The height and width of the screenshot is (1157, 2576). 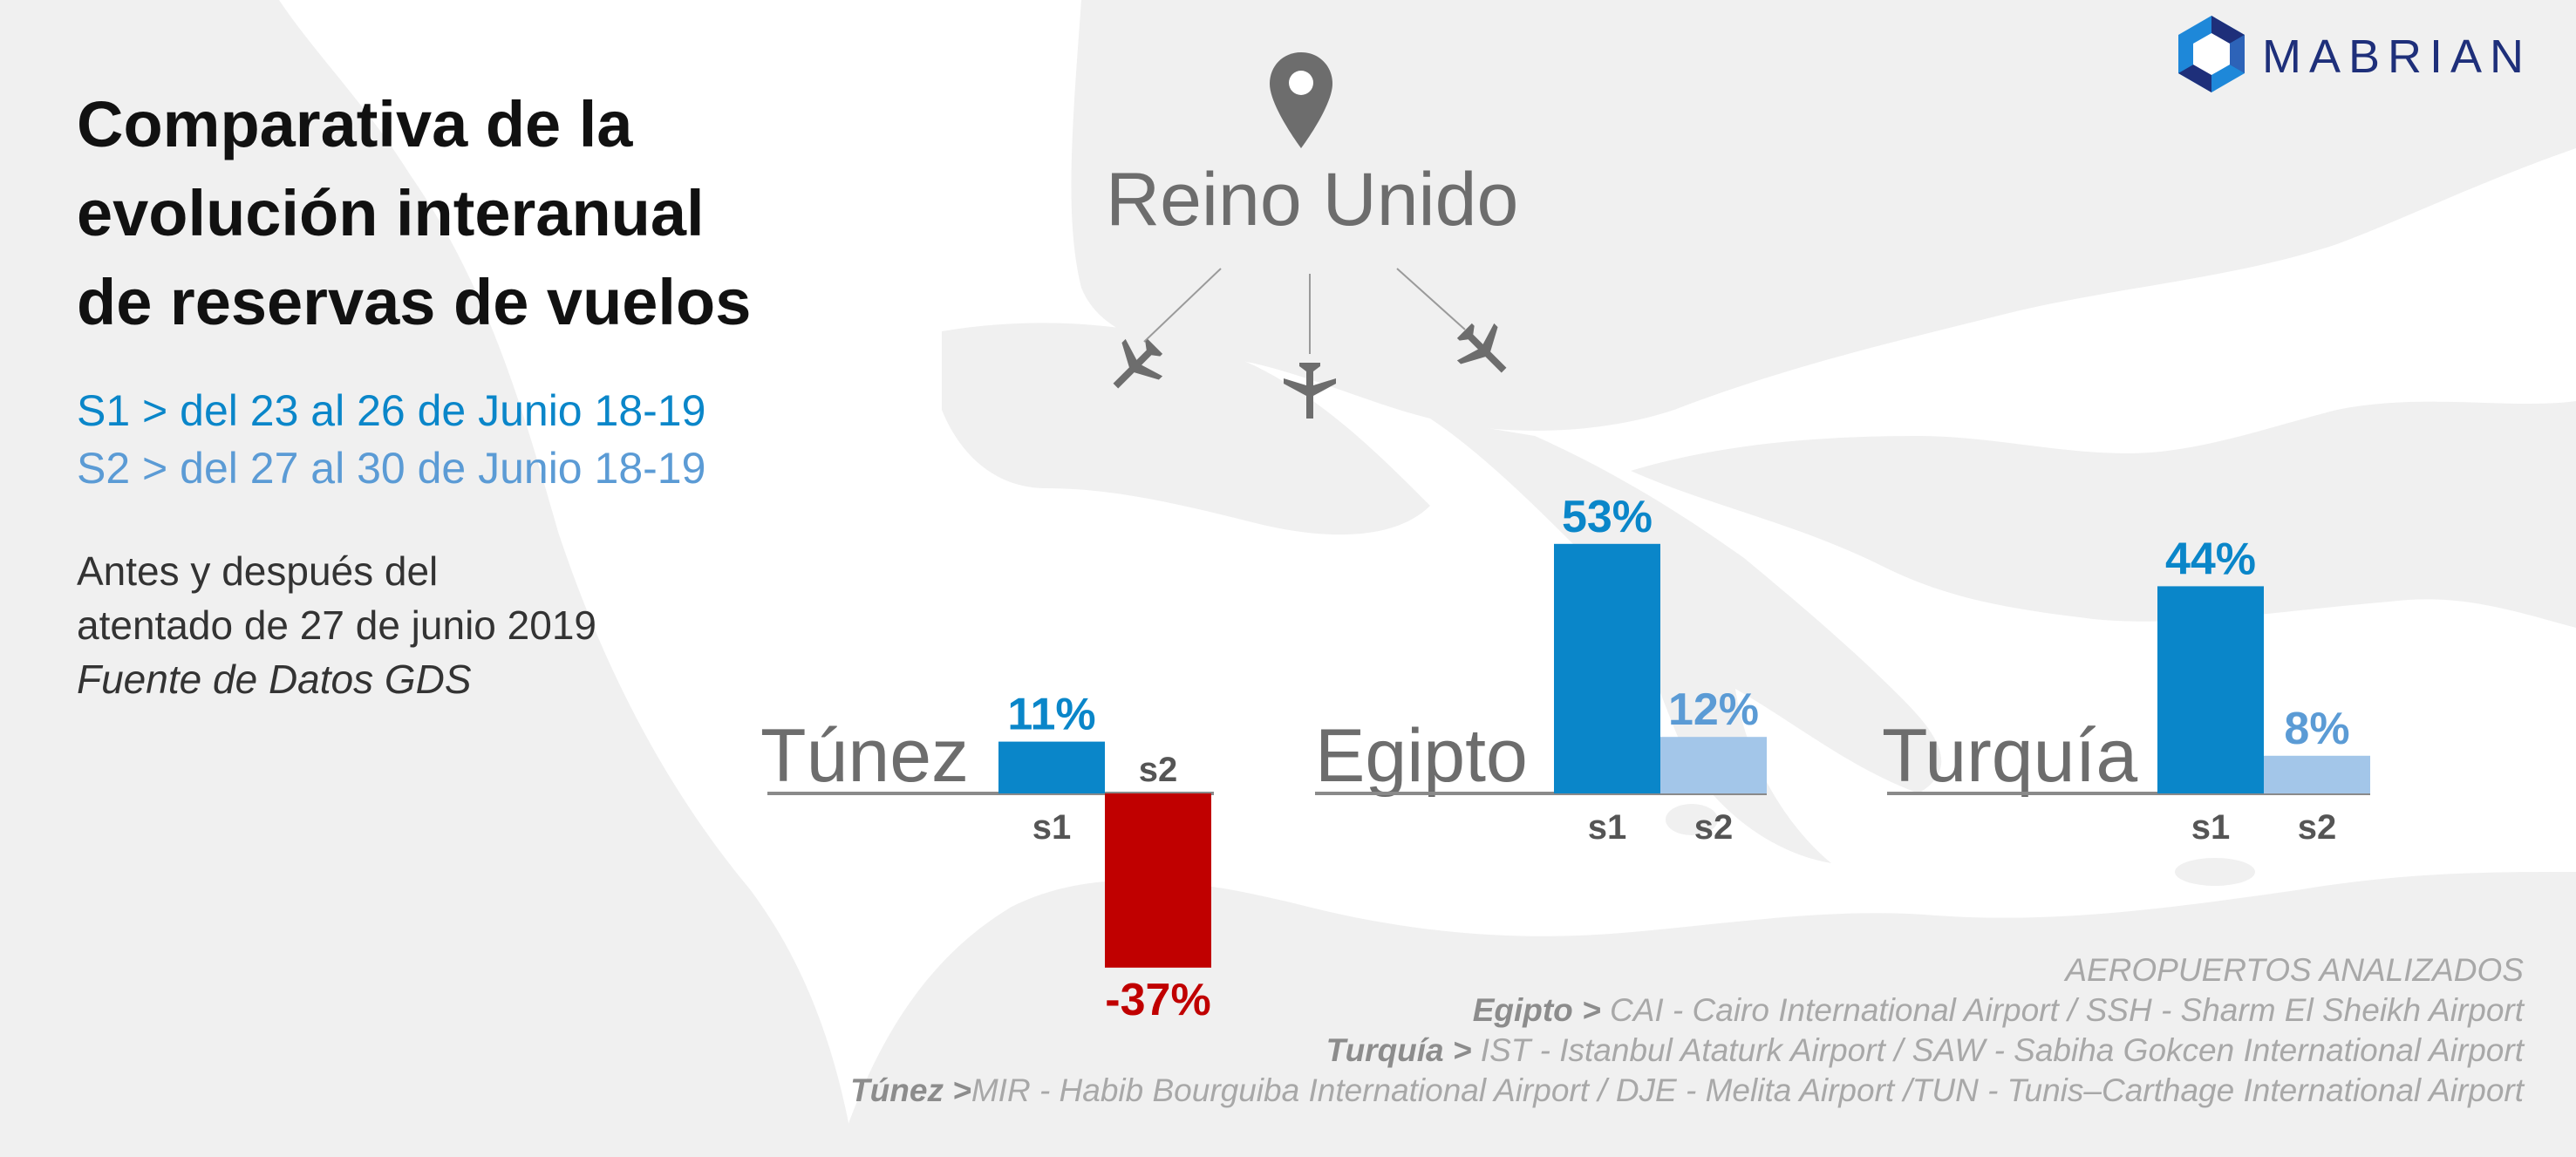 I want to click on country-label: Túnez, so click(x=865, y=756).